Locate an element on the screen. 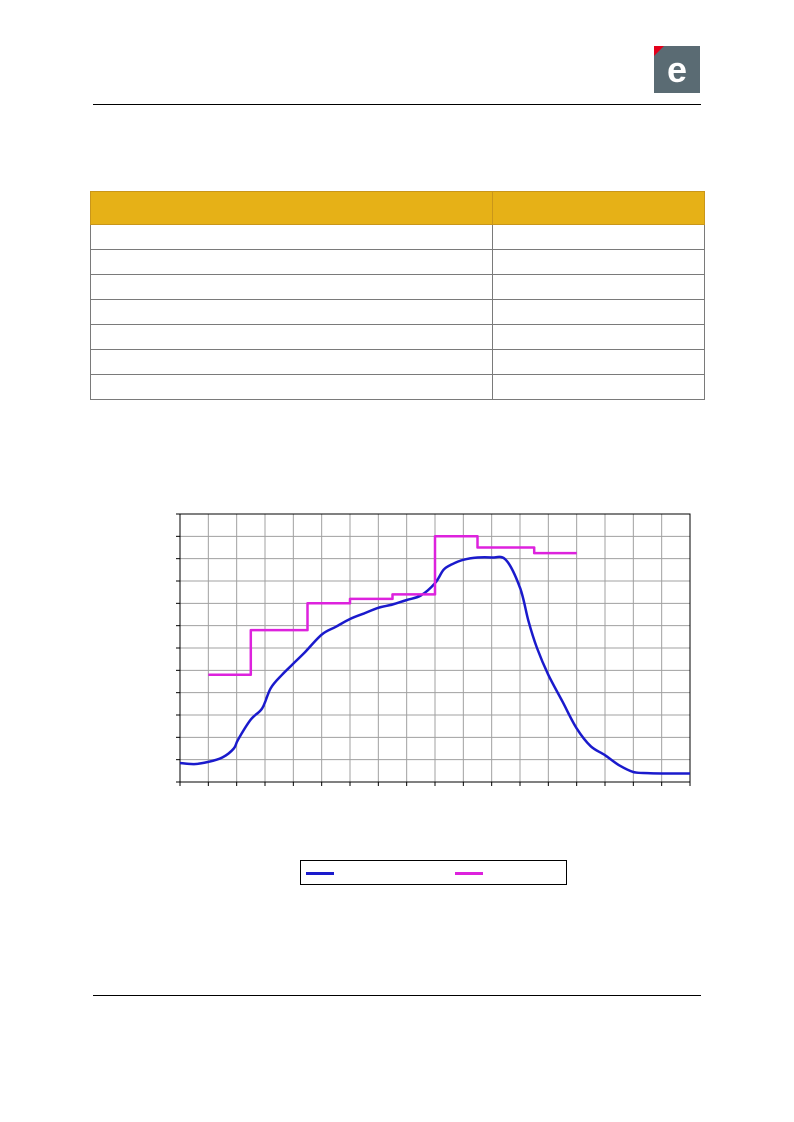 The width and height of the screenshot is (794, 1122). data-table is located at coordinates (397, 295).